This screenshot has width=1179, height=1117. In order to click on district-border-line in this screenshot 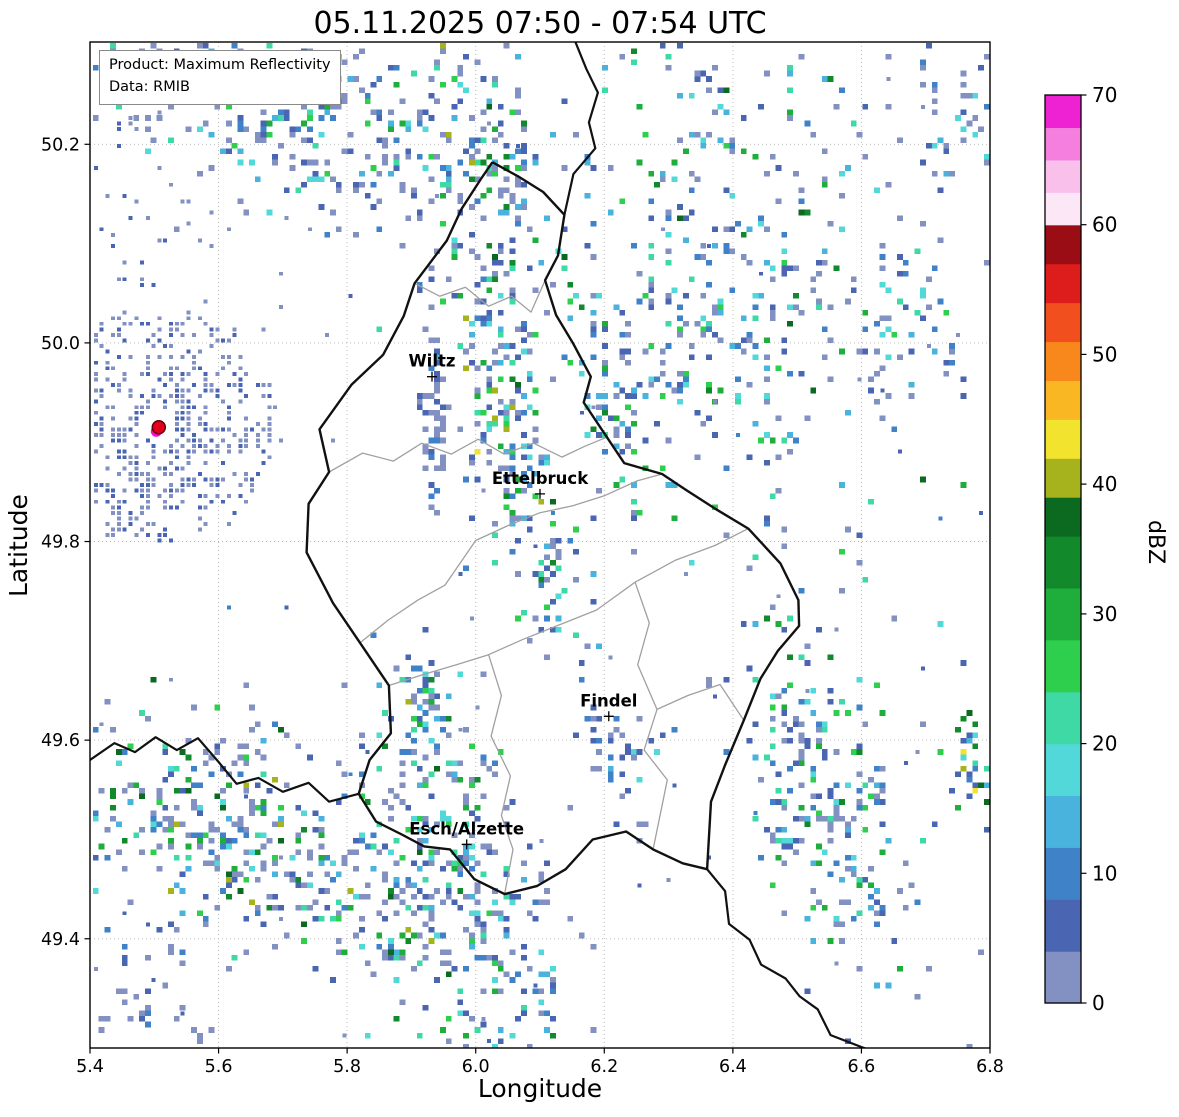, I will do `click(700, 702)`.